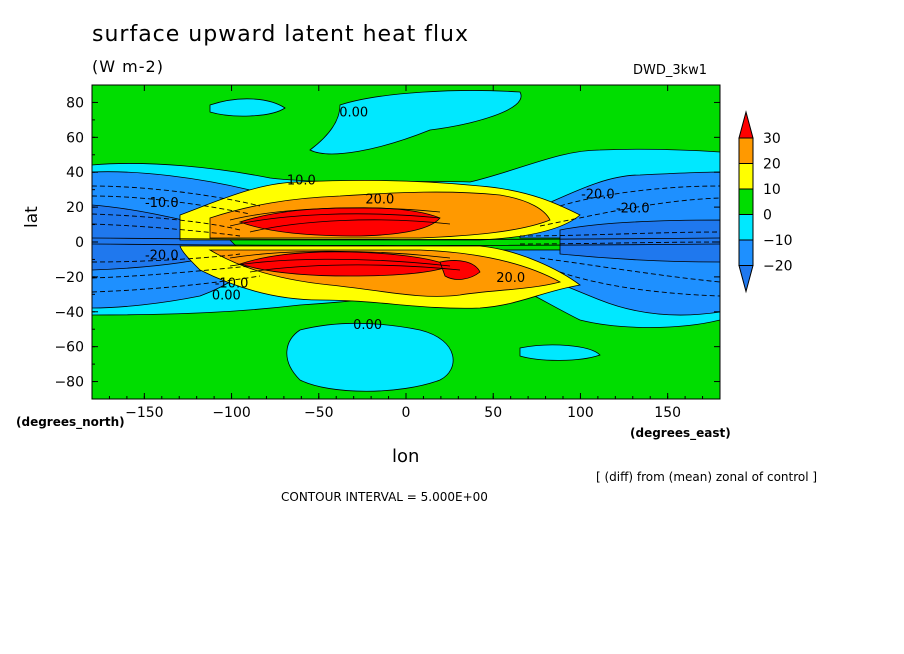  I want to click on x-tick-label: −100, so click(231, 413).